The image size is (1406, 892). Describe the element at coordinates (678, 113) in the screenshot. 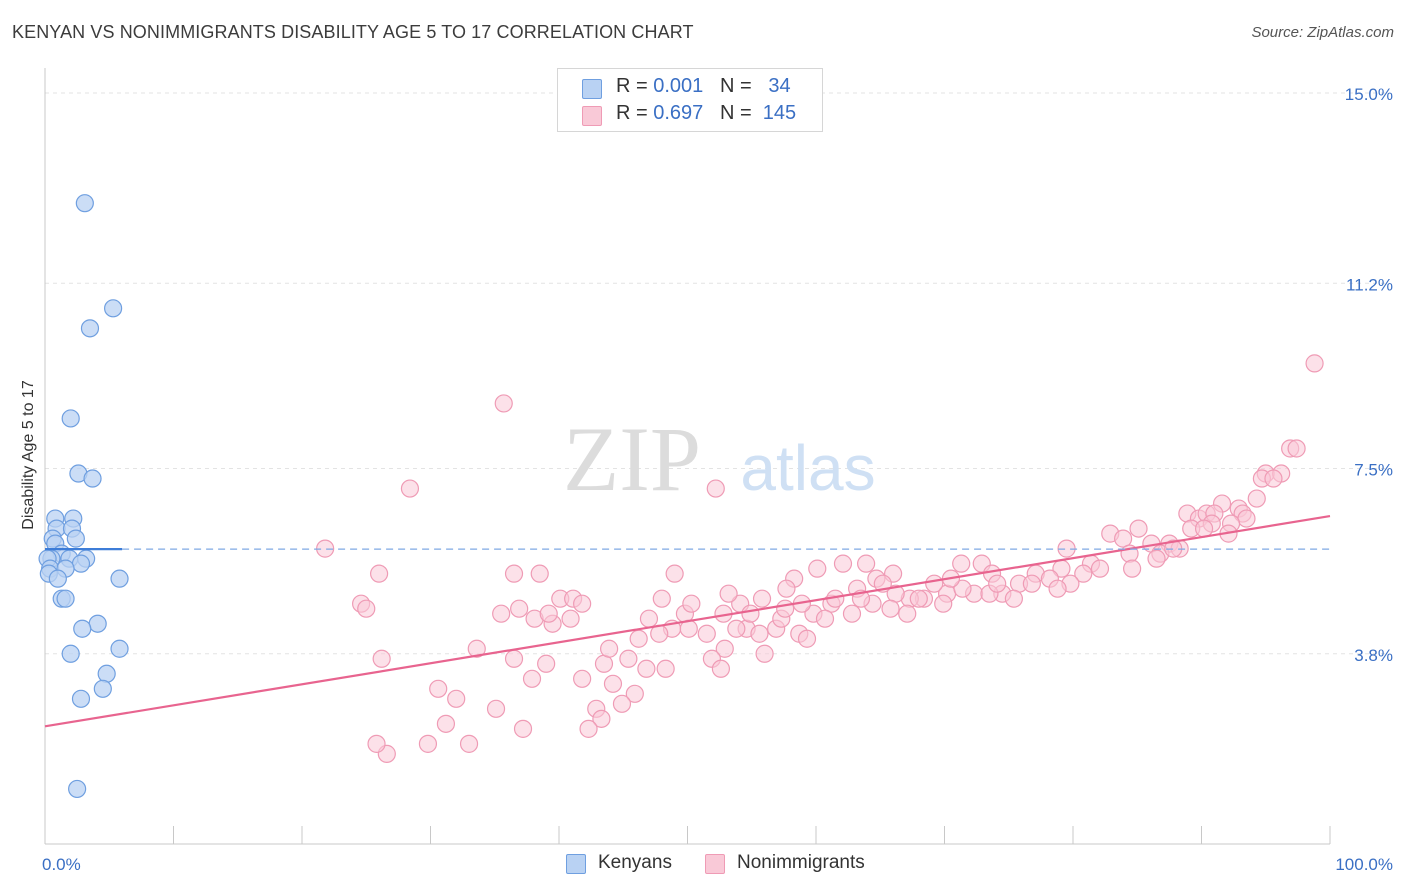

I see `r-value-nonimmigrants: 0.697` at that location.